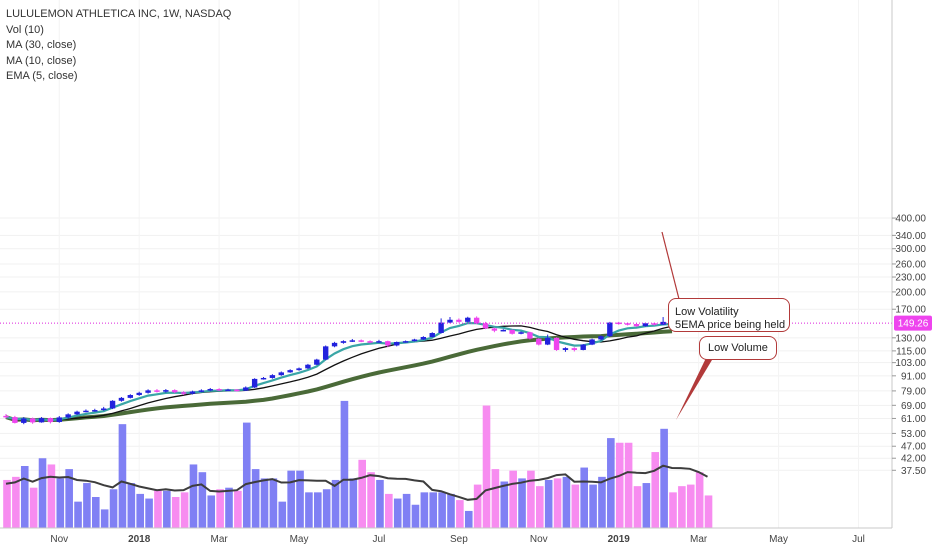 The width and height of the screenshot is (932, 550). Describe the element at coordinates (910, 310) in the screenshot. I see `price-tick-label: 170.00` at that location.